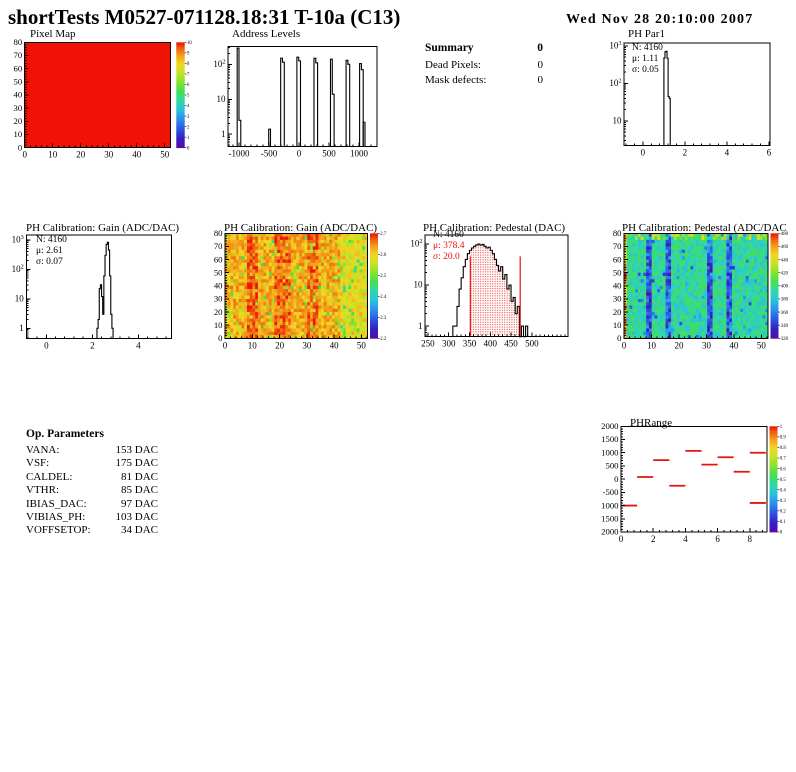  Describe the element at coordinates (92, 504) in the screenshot. I see `op-param-row-ibias-dac: IBIAS_DAC: 97 DAC` at that location.